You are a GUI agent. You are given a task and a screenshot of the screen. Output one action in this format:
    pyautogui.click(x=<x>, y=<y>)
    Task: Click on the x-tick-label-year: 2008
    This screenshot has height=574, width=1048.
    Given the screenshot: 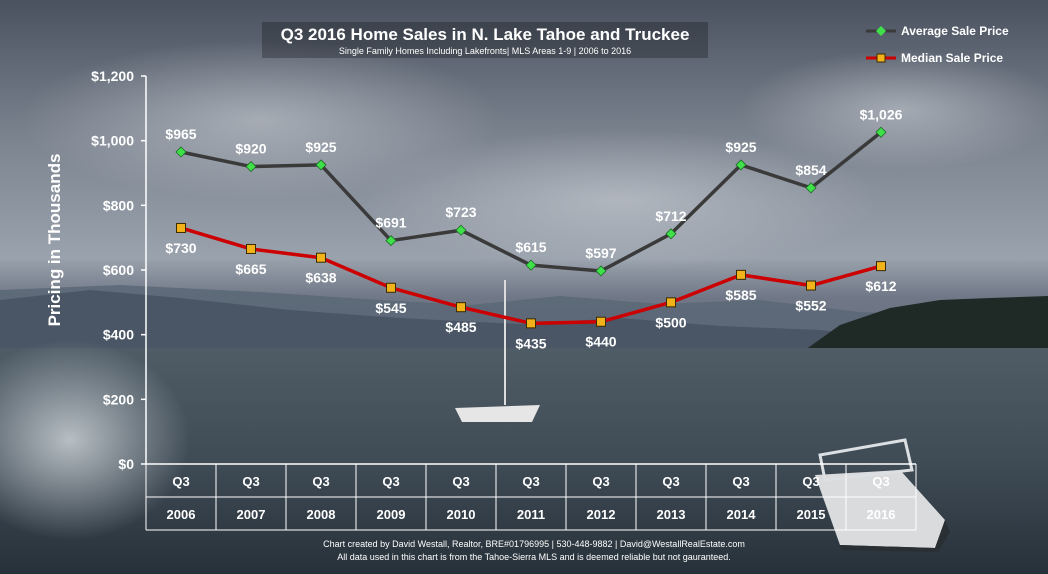 What is the action you would take?
    pyautogui.click(x=321, y=514)
    